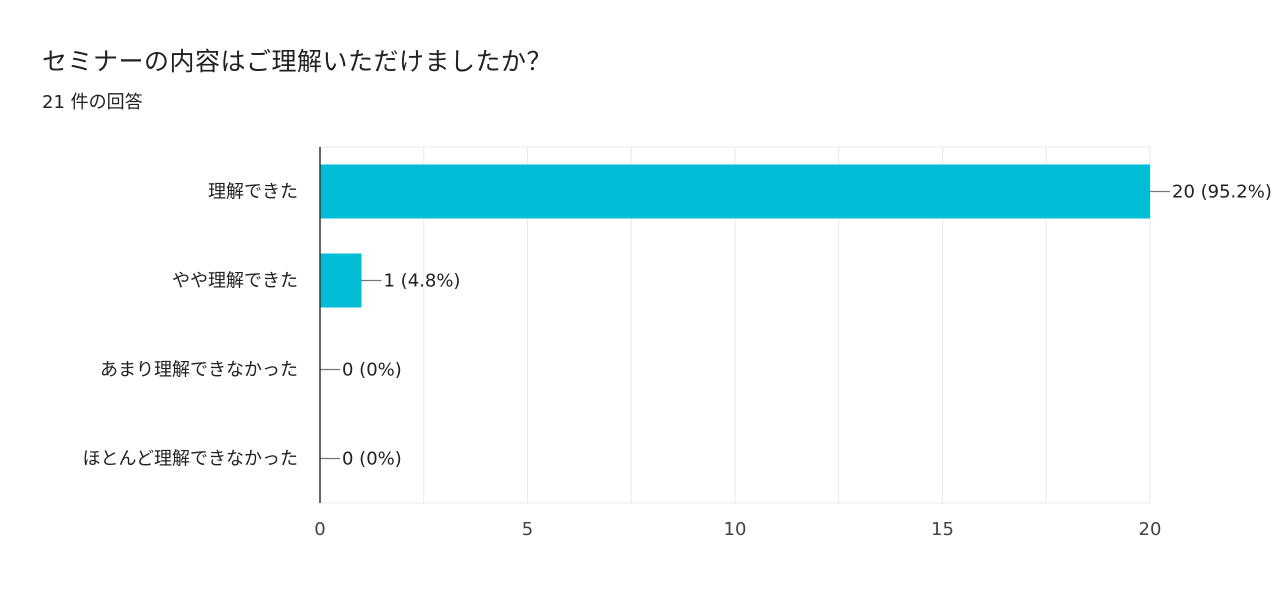 The height and width of the screenshot is (608, 1280). What do you see at coordinates (942, 529) in the screenshot?
I see `x-tick-label: 15` at bounding box center [942, 529].